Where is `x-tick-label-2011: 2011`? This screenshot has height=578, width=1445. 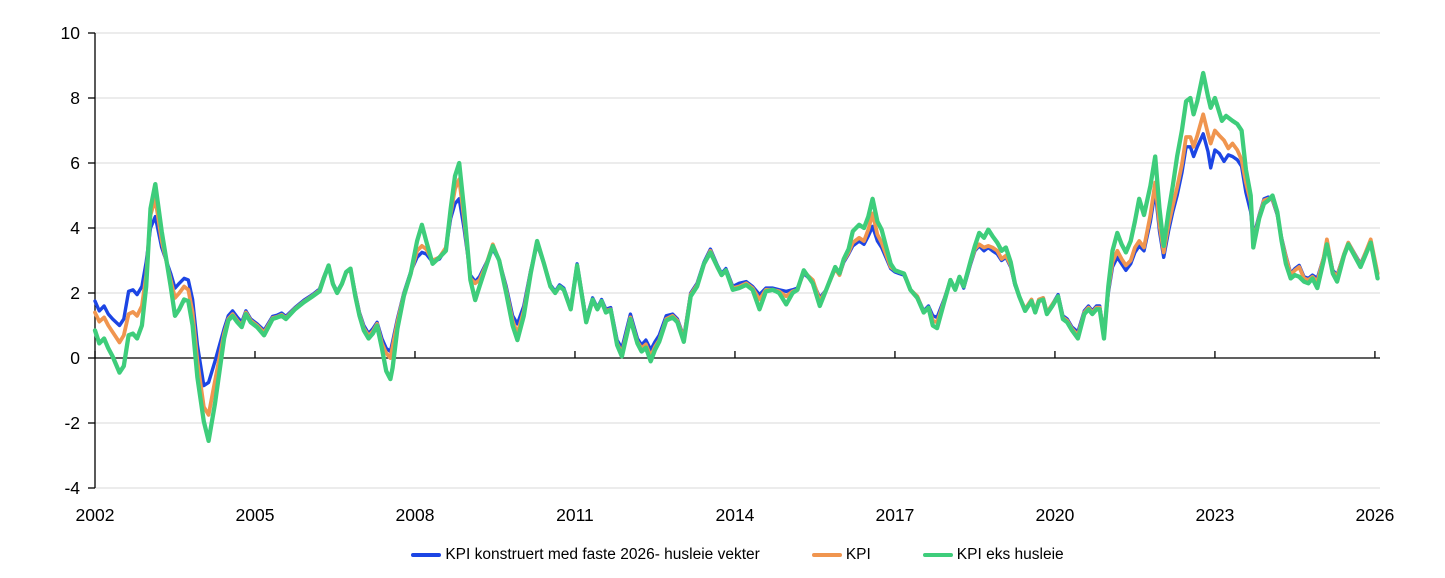
x-tick-label-2011: 2011 is located at coordinates (575, 515).